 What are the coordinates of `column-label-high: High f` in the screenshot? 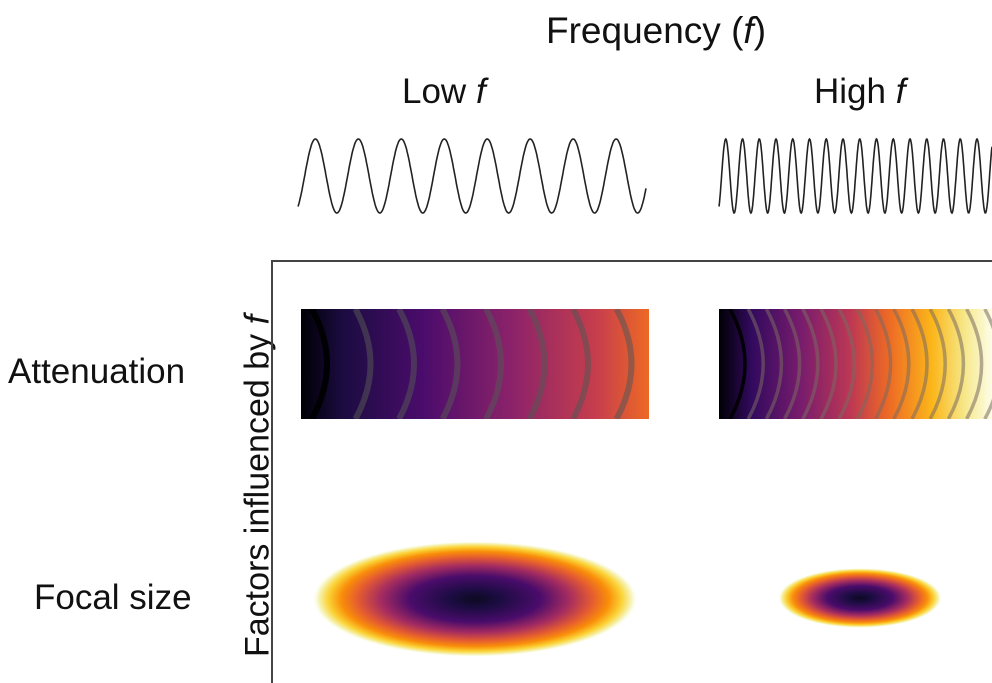 It's located at (860, 91).